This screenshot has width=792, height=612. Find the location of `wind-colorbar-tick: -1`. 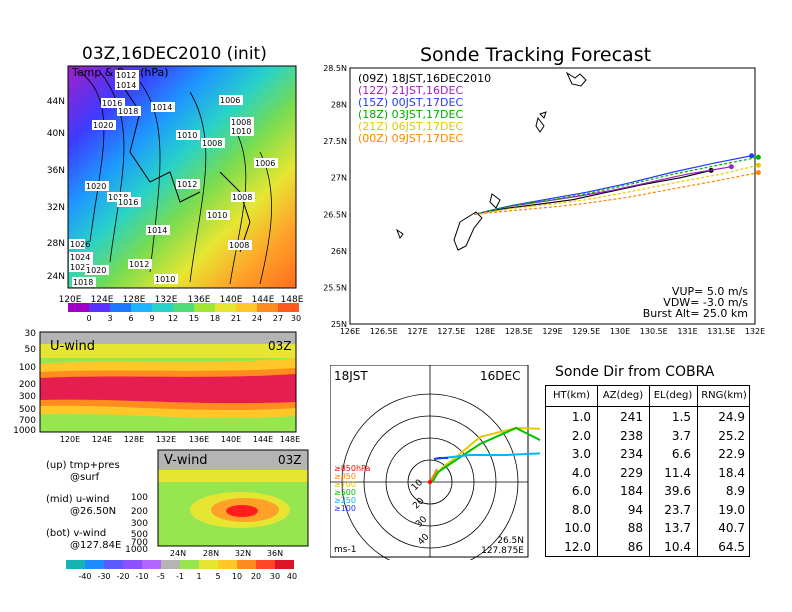

wind-colorbar-tick: -1 is located at coordinates (180, 576).